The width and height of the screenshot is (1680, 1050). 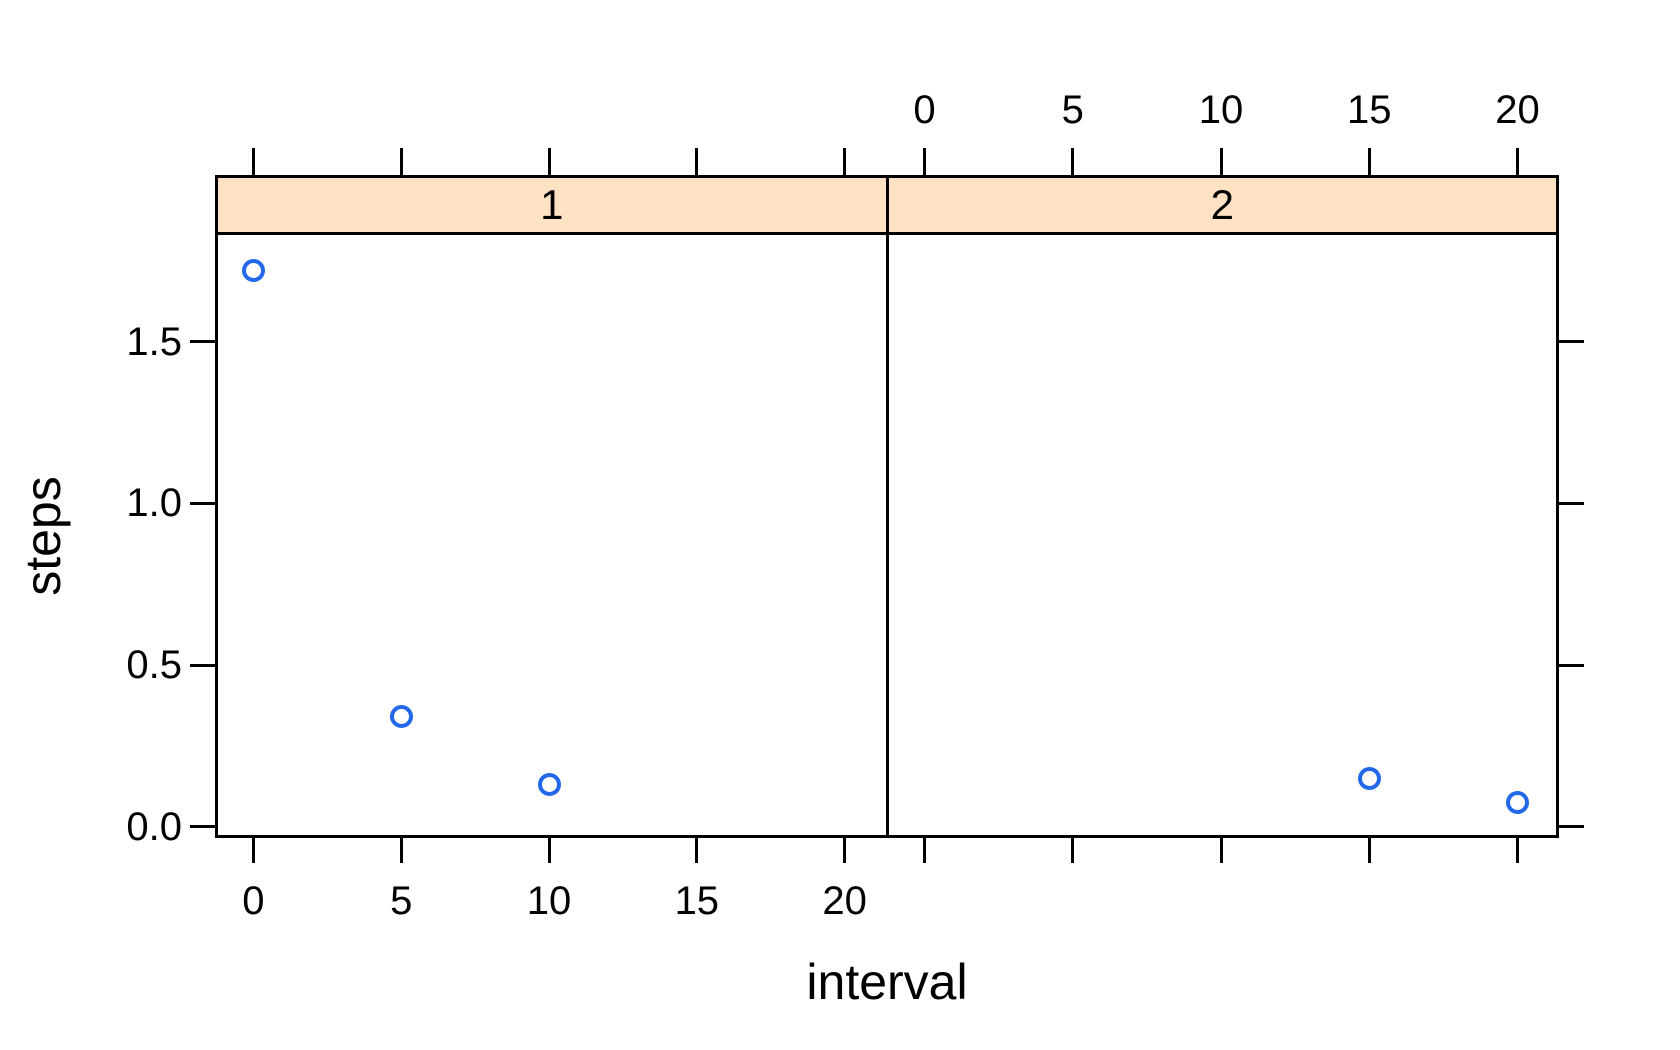 I want to click on strip-panel-1-label: 1, so click(x=552, y=204).